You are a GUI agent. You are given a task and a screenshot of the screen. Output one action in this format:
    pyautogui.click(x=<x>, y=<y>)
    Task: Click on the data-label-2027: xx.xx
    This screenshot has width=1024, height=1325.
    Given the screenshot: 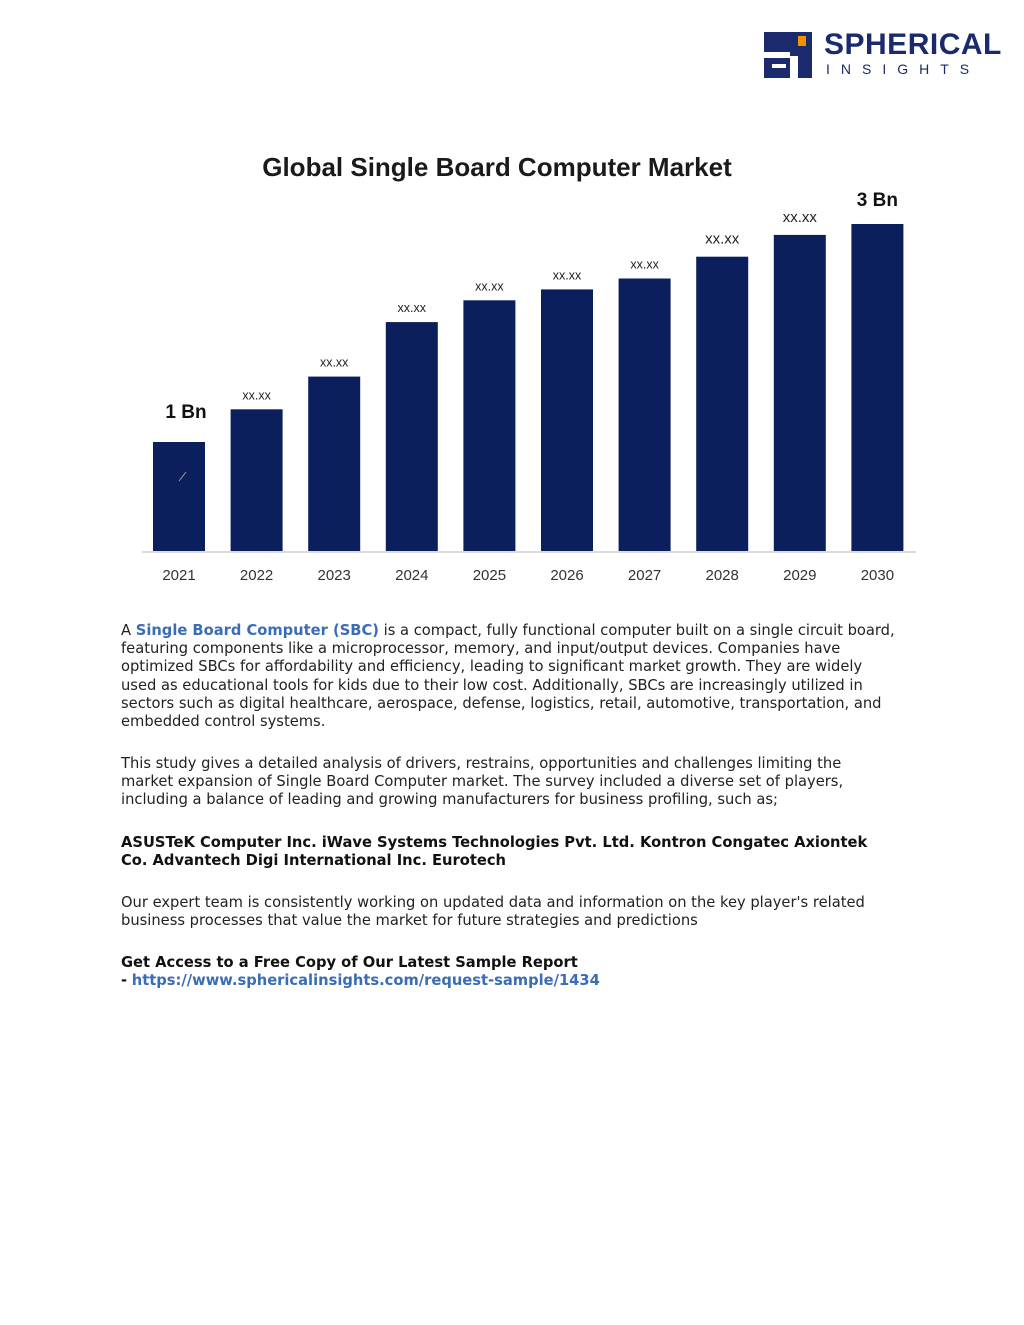 What is the action you would take?
    pyautogui.click(x=644, y=265)
    